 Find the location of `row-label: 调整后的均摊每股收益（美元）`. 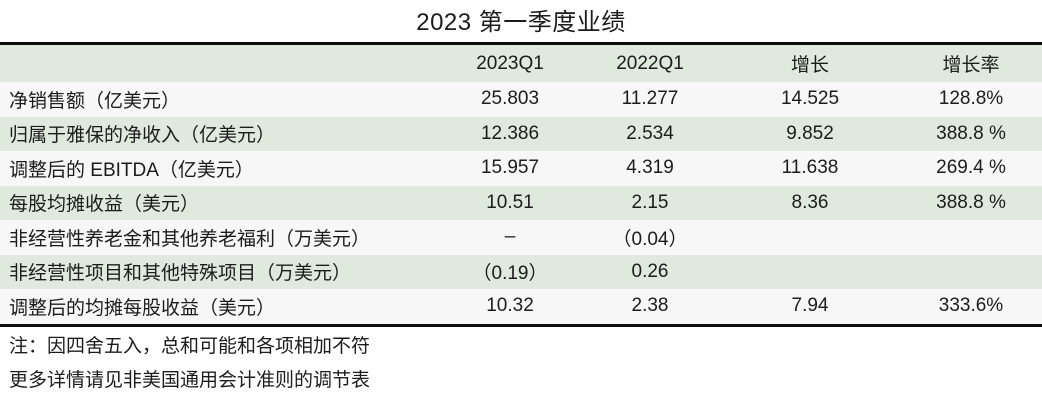

row-label: 调整后的均摊每股收益（美元） is located at coordinates (142, 308).